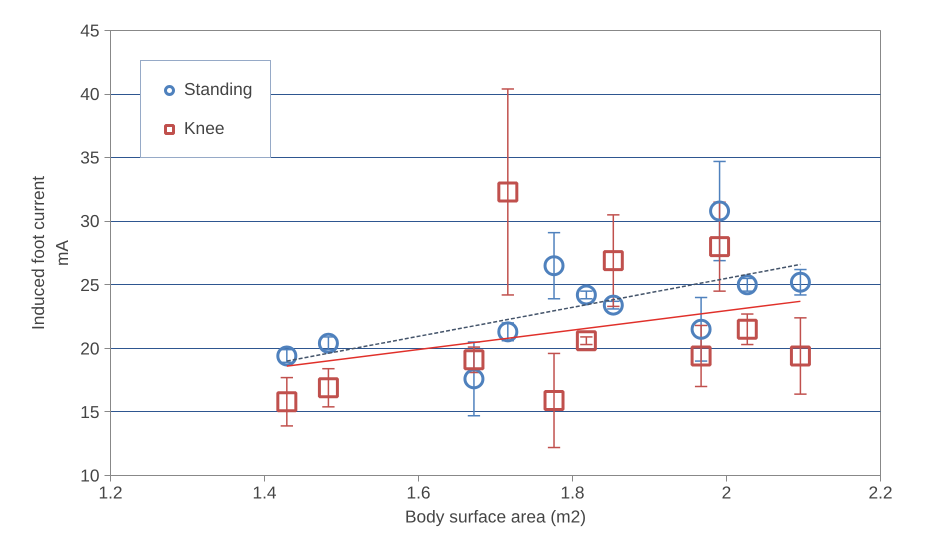 The image size is (938, 550). I want to click on y-tick-label: 35, so click(90, 158).